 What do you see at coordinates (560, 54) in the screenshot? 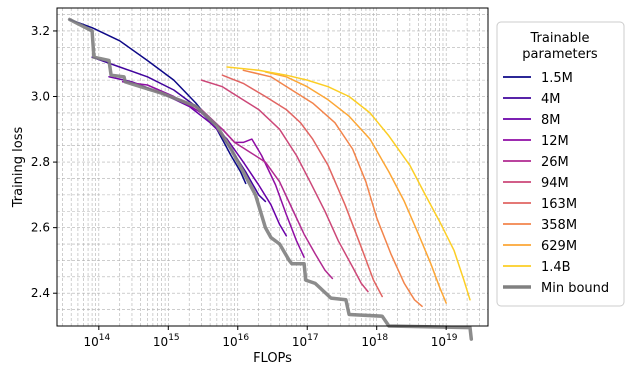
I see `legend-title-line-2: parameters` at bounding box center [560, 54].